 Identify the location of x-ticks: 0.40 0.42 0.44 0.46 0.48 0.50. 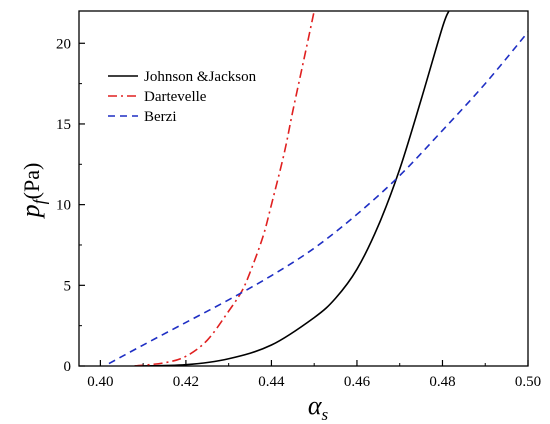
(314, 375).